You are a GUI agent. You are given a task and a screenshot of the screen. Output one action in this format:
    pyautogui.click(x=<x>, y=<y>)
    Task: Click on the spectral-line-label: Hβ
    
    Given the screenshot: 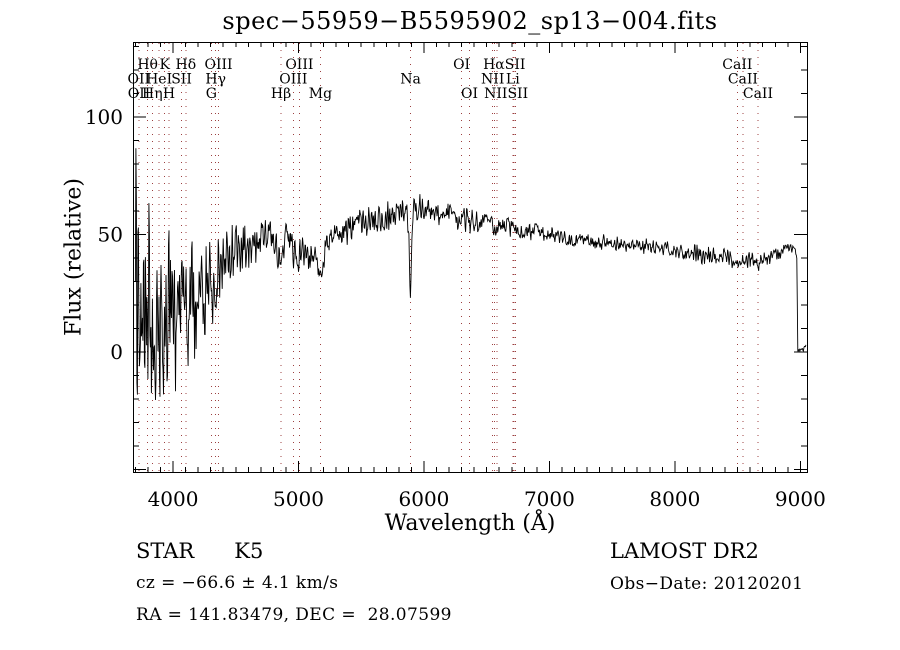 What is the action you would take?
    pyautogui.click(x=281, y=94)
    